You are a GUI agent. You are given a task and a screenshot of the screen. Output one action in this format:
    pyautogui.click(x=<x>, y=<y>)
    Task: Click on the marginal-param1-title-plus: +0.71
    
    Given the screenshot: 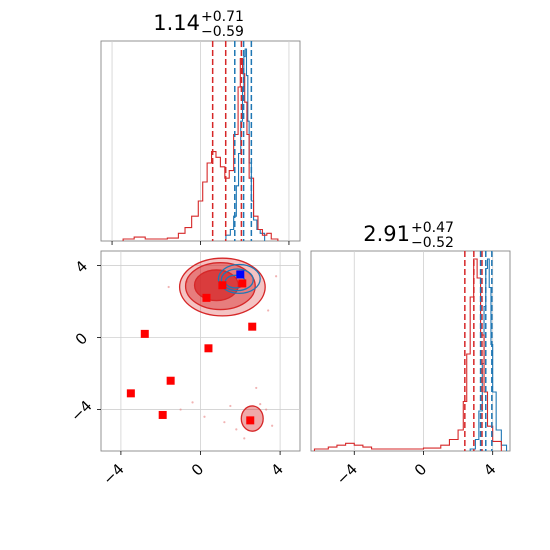 What is the action you would take?
    pyautogui.click(x=222, y=17)
    